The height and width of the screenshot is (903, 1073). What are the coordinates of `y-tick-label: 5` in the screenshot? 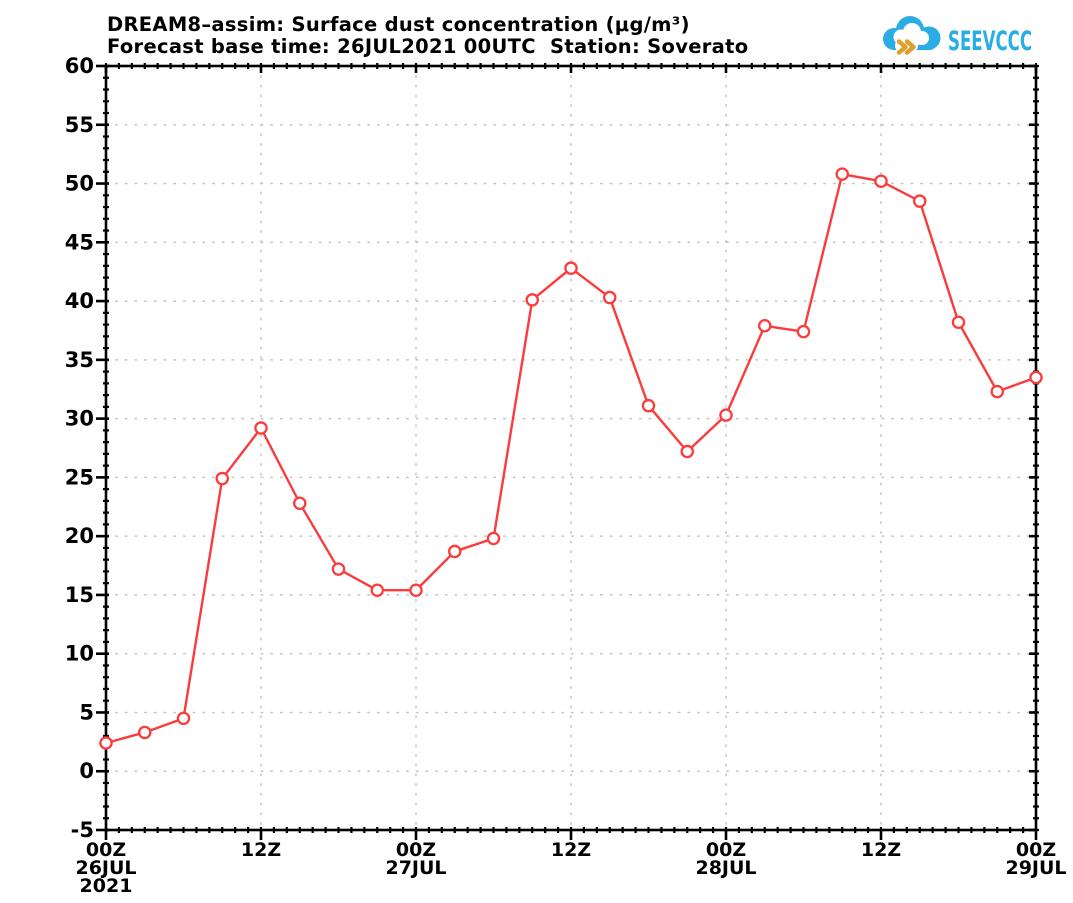 It's located at (86, 712).